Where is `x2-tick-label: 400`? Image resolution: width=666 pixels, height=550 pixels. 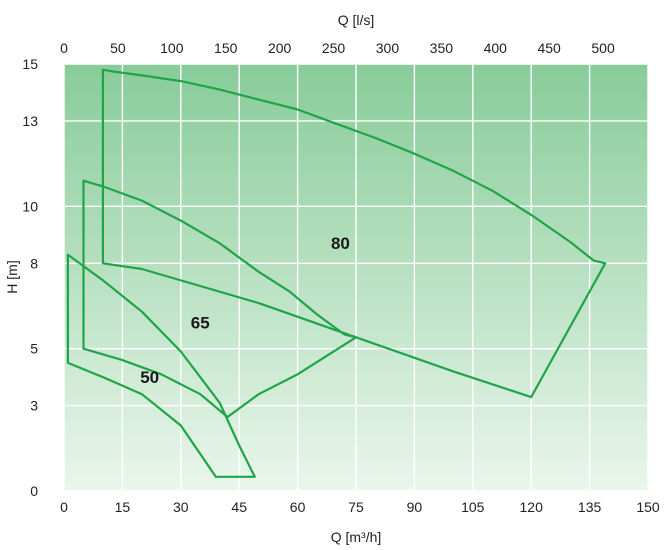 x2-tick-label: 400 is located at coordinates (496, 48).